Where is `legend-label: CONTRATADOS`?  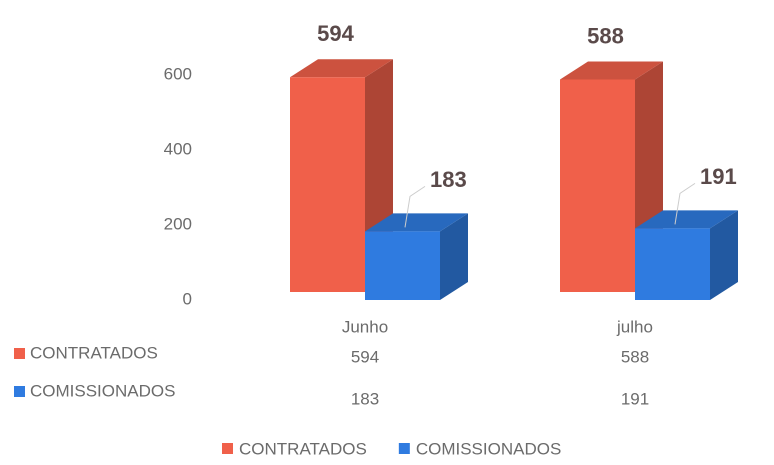 legend-label: CONTRATADOS is located at coordinates (303, 448).